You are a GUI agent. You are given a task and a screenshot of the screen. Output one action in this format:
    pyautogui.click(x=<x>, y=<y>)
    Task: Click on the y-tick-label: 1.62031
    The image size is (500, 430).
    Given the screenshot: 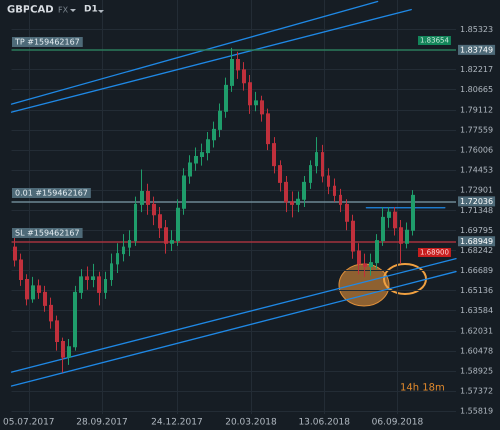 What is the action you would take?
    pyautogui.click(x=477, y=331)
    